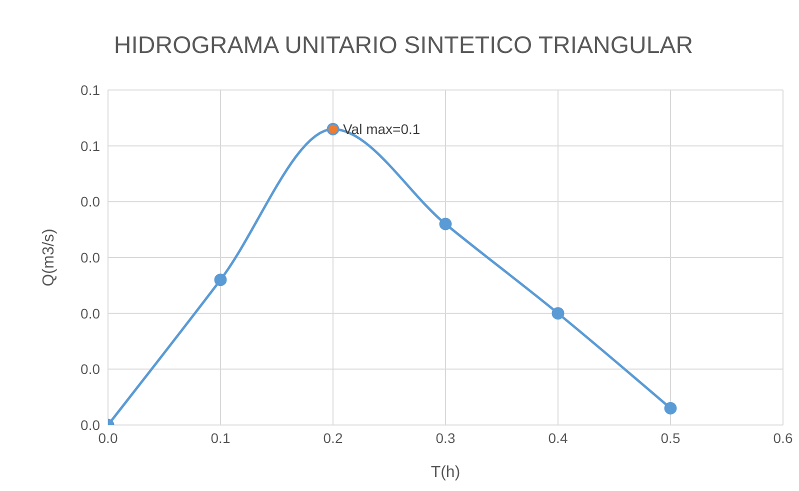  What do you see at coordinates (783, 438) in the screenshot?
I see `x-tick-label: 0.6` at bounding box center [783, 438].